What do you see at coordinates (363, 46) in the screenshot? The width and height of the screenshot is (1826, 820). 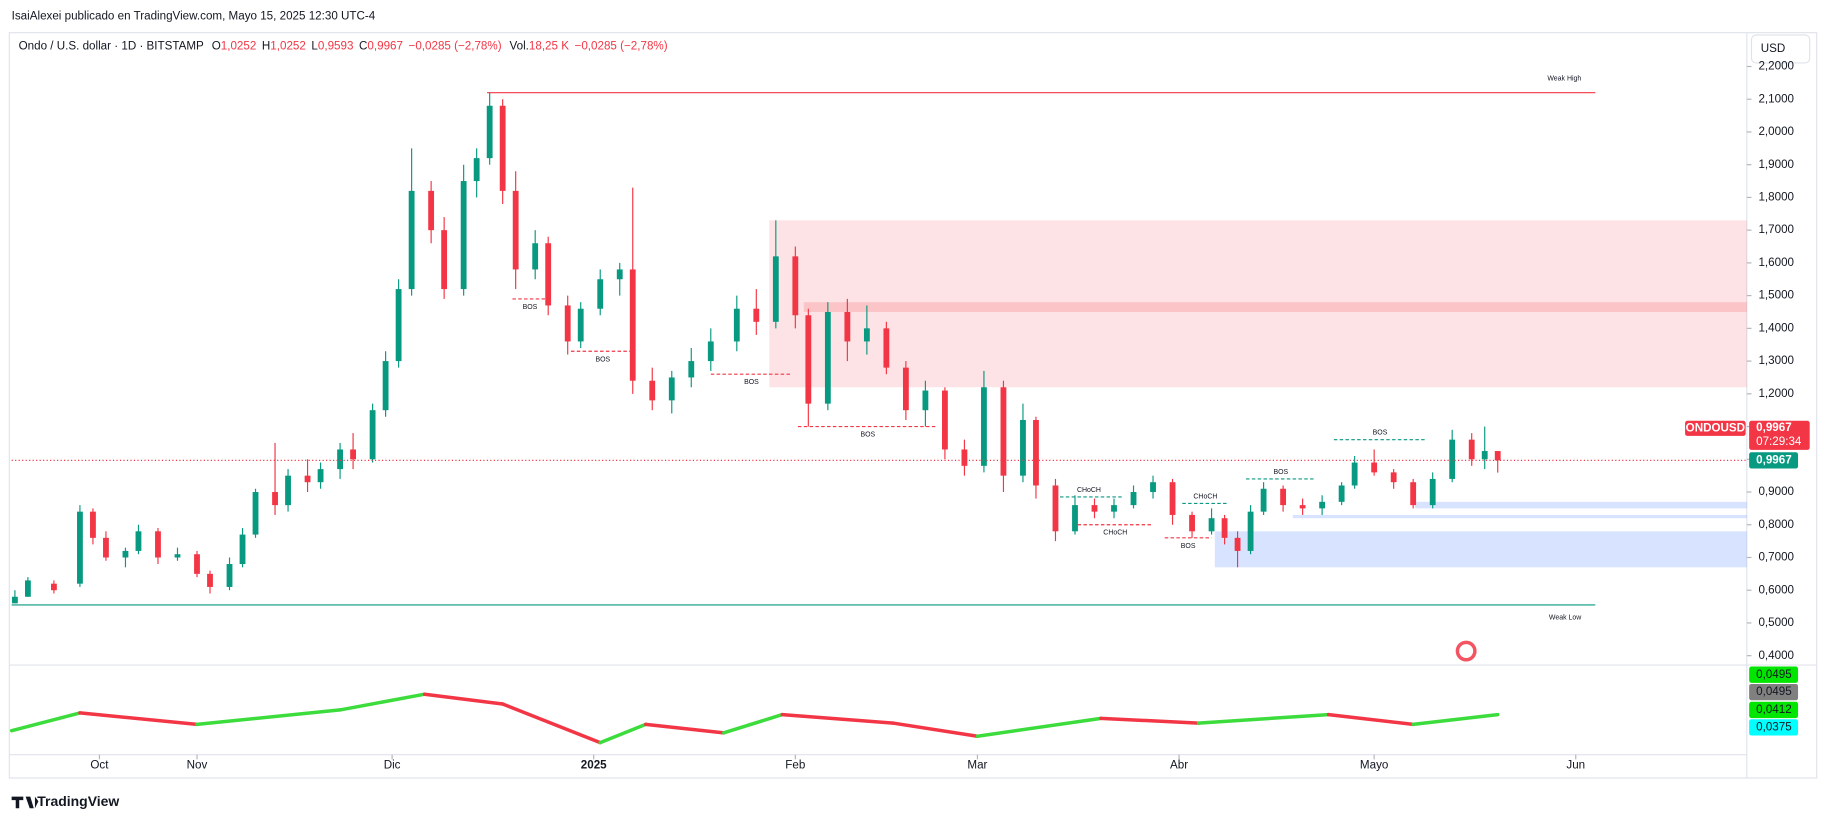 I see `ohlc-key: C` at bounding box center [363, 46].